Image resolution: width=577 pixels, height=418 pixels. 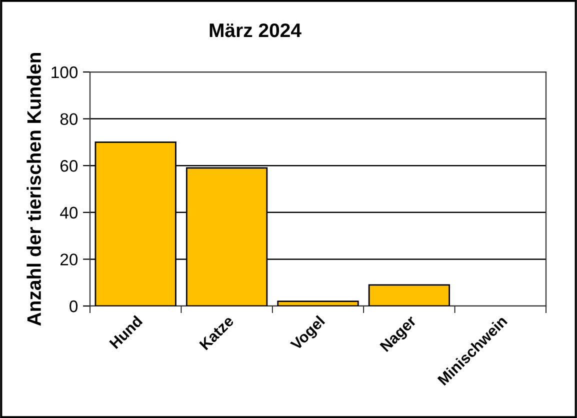 What do you see at coordinates (69, 212) in the screenshot?
I see `y-tick-label: 40` at bounding box center [69, 212].